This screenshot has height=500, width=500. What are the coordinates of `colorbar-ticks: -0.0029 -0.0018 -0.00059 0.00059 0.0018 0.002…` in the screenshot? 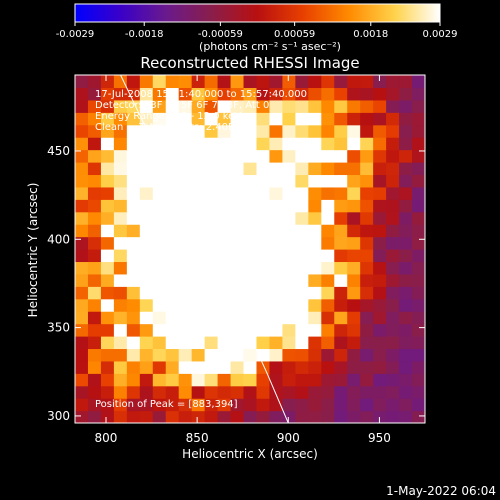 It's located at (257, 31).